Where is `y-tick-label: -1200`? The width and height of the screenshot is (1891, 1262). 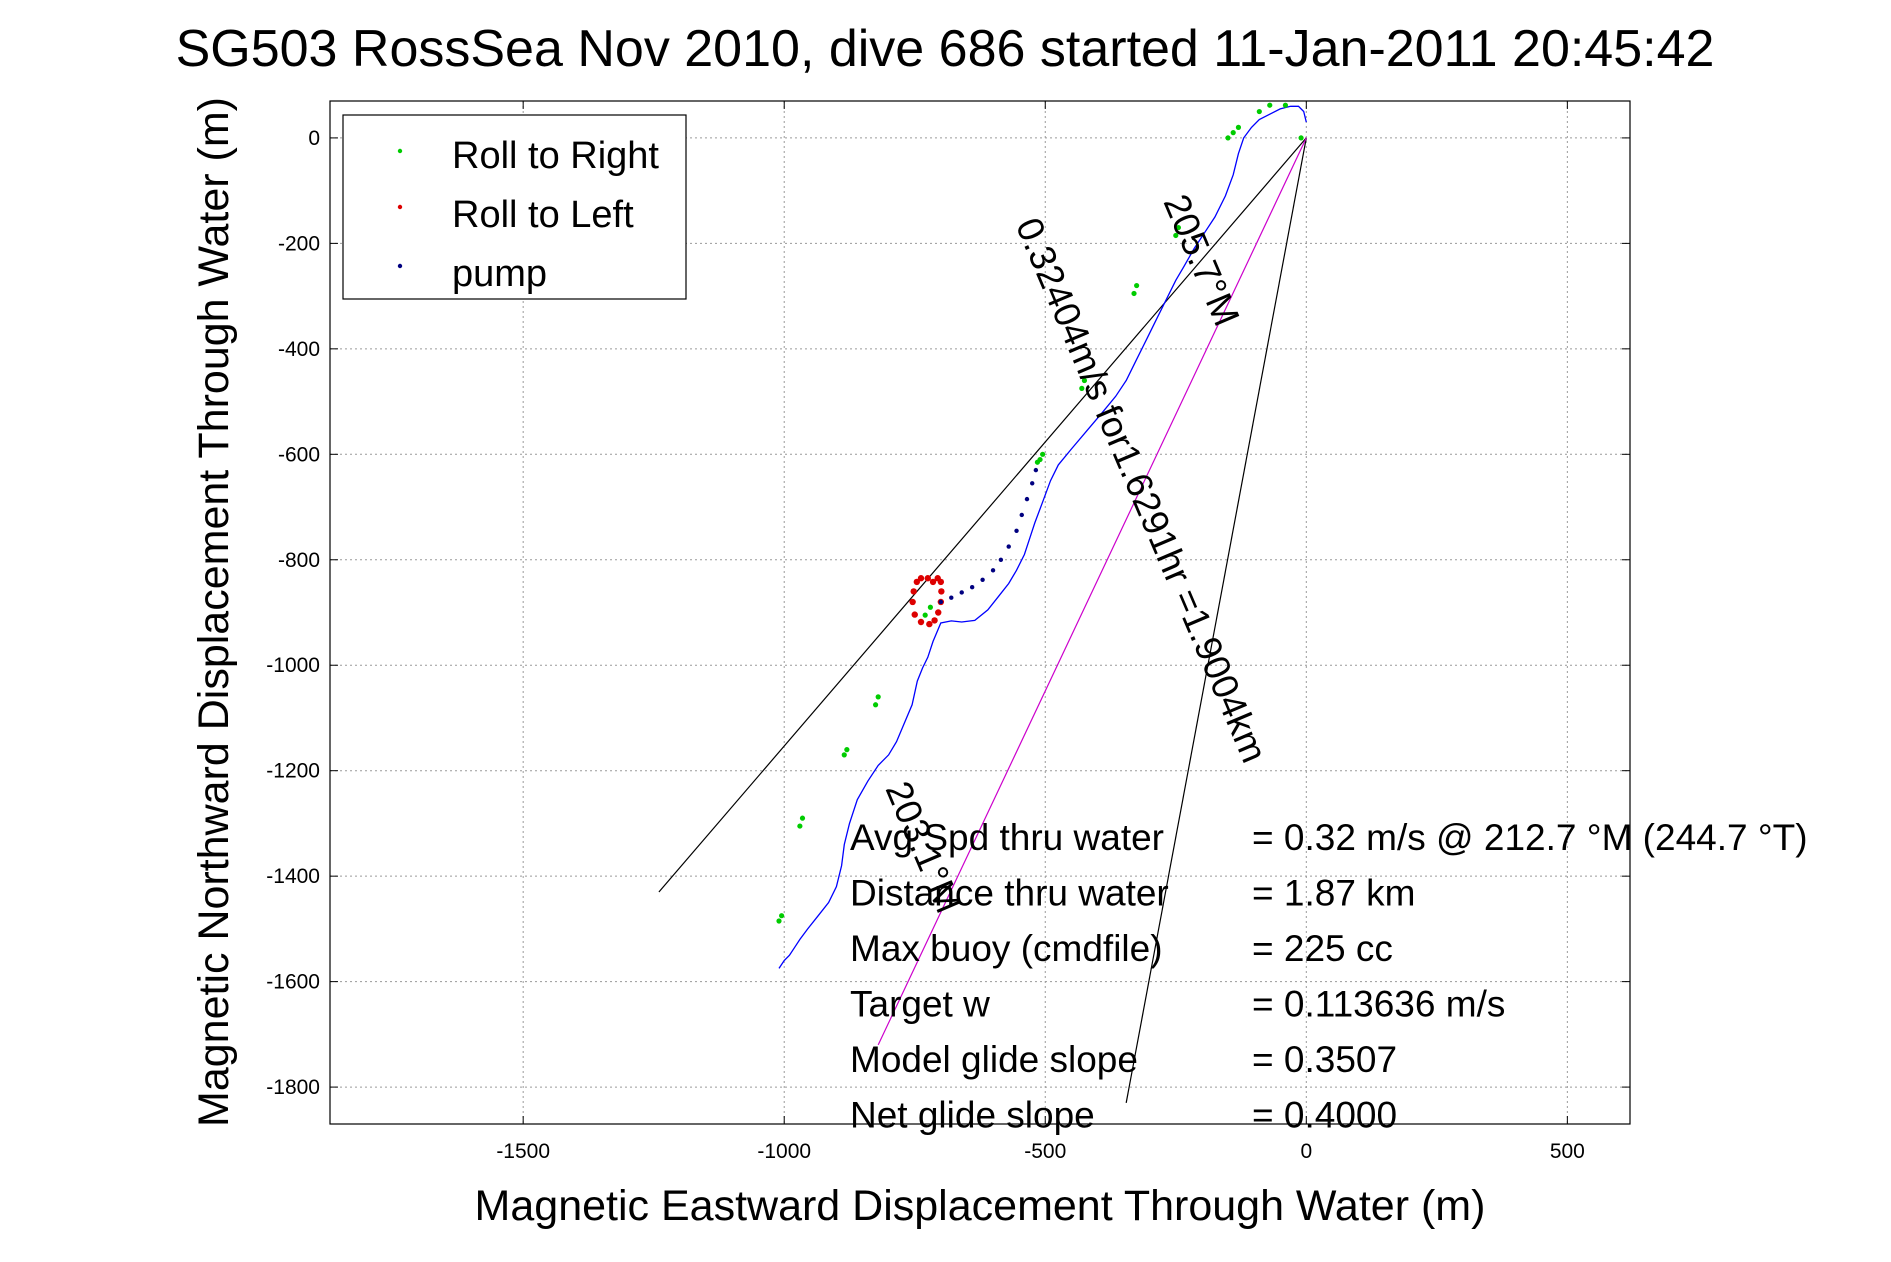 y-tick-label: -1200 is located at coordinates (293, 771).